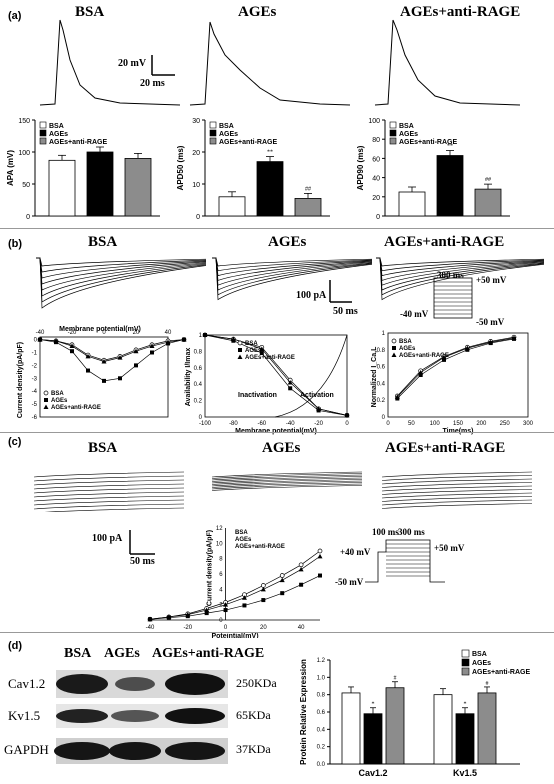 Image resolution: width=554 pixels, height=784 pixels. Describe the element at coordinates (76, 408) in the screenshot. I see `b-legend-text-0-2: AGEs+anti-RAGE` at that location.